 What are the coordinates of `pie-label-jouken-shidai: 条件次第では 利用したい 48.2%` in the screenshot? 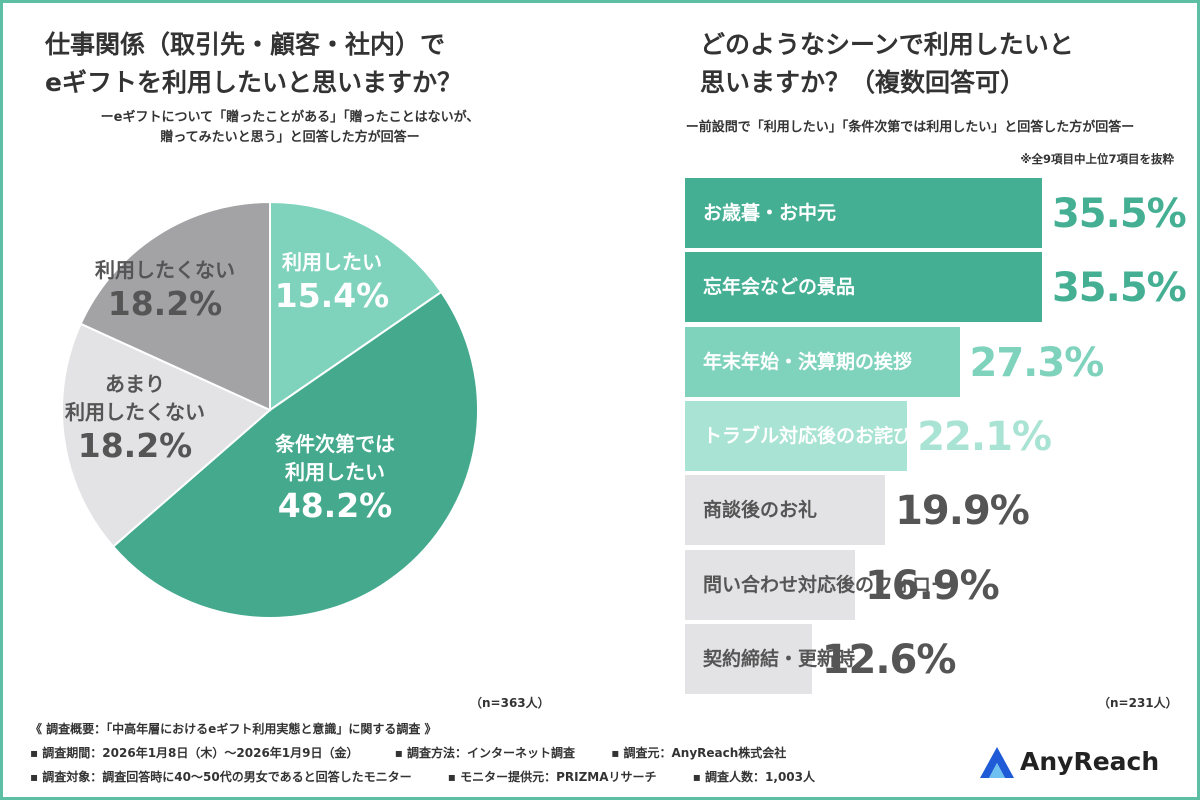 It's located at (335, 478).